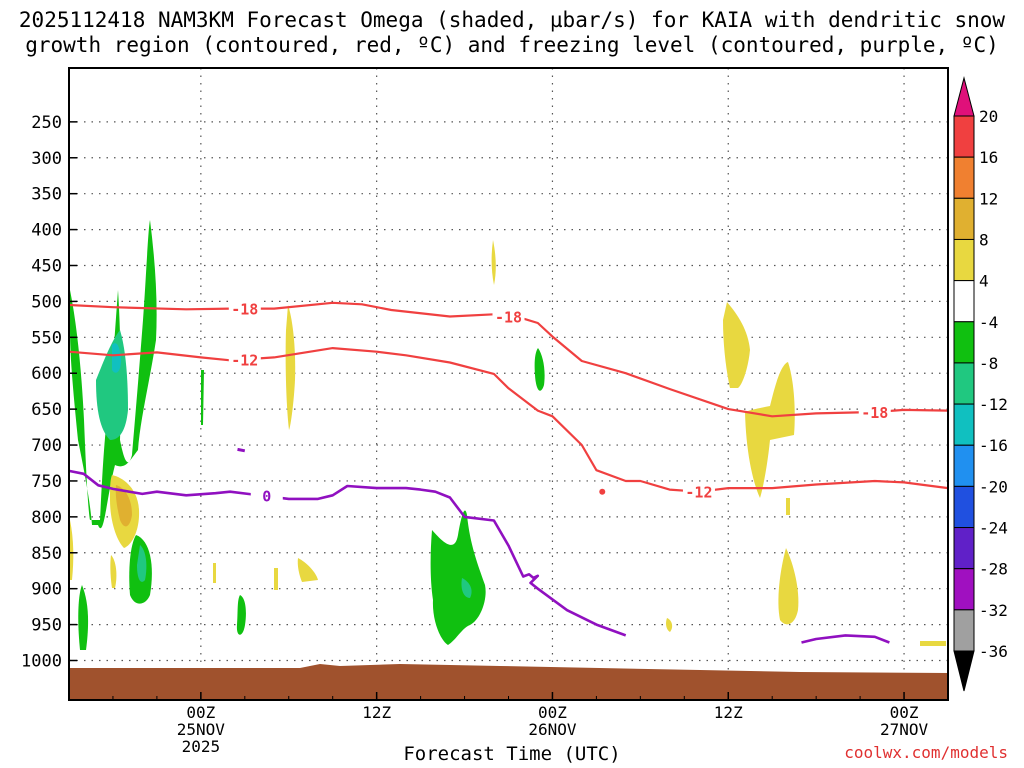 The width and height of the screenshot is (1024, 768). What do you see at coordinates (46, 267) in the screenshot?
I see `y-tick-label: 450` at bounding box center [46, 267].